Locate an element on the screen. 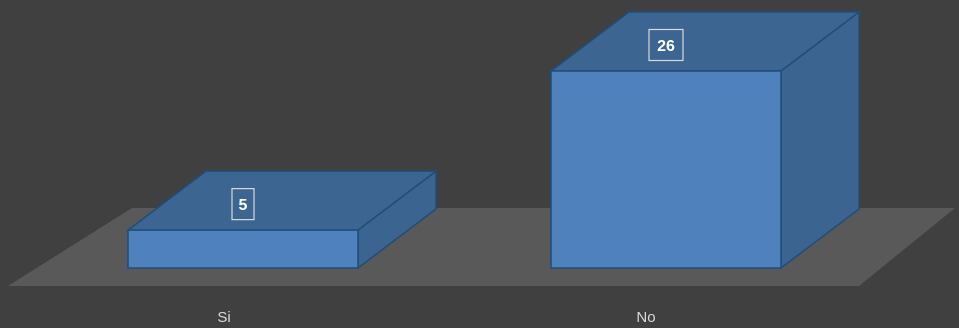  data-label-si: 5 is located at coordinates (243, 204).